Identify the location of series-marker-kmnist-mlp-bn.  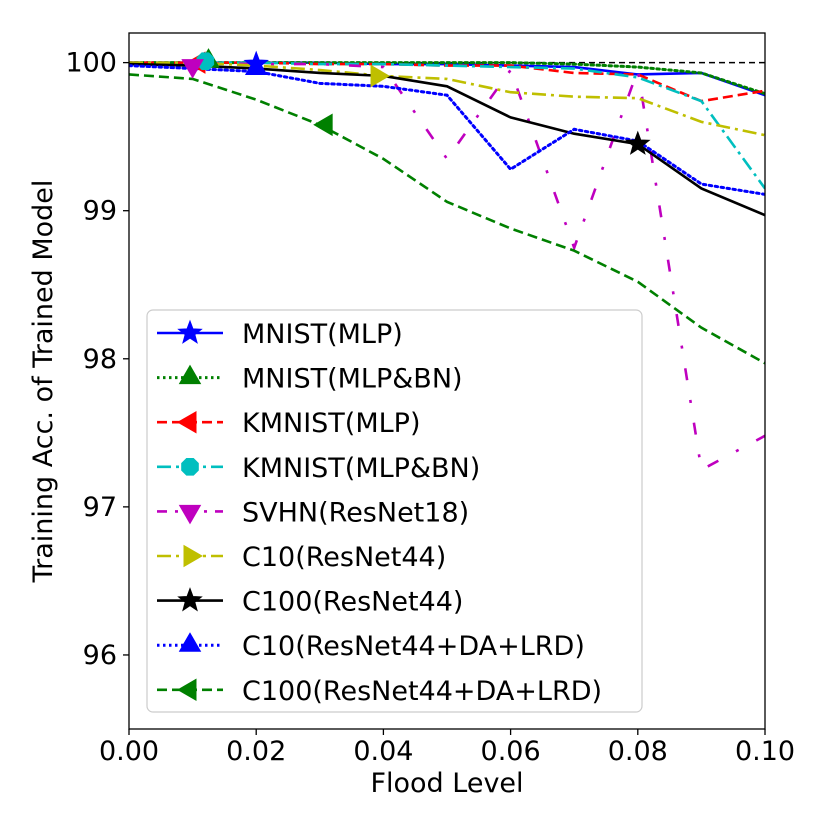
(205, 61).